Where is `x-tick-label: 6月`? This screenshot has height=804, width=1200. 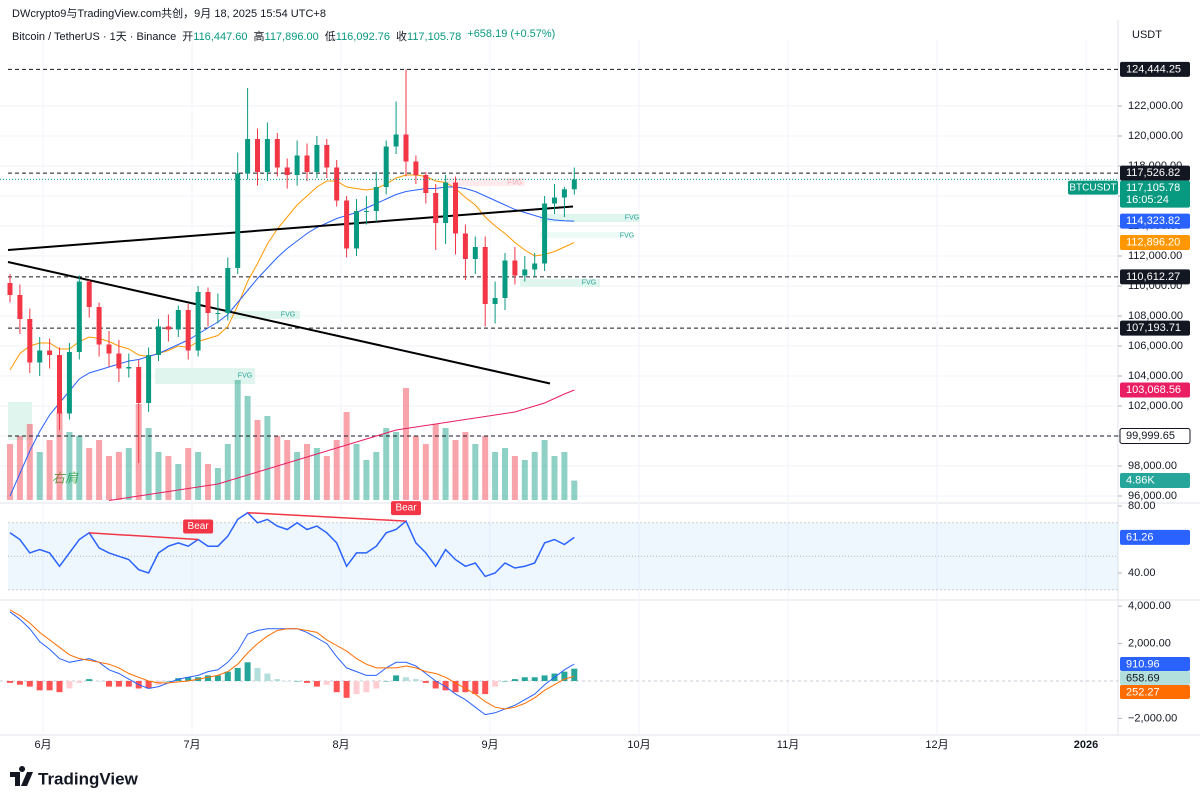 x-tick-label: 6月 is located at coordinates (42, 745).